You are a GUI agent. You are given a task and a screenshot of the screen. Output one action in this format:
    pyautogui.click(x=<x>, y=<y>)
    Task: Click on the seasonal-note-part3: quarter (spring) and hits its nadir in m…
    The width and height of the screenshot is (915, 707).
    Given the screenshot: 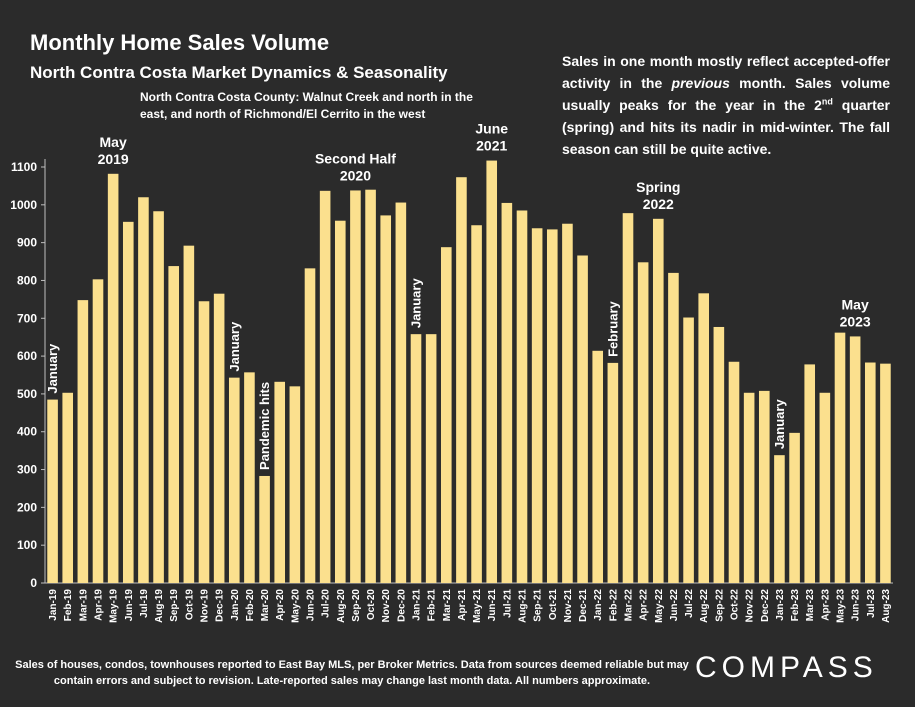 What is the action you would take?
    pyautogui.click(x=726, y=127)
    